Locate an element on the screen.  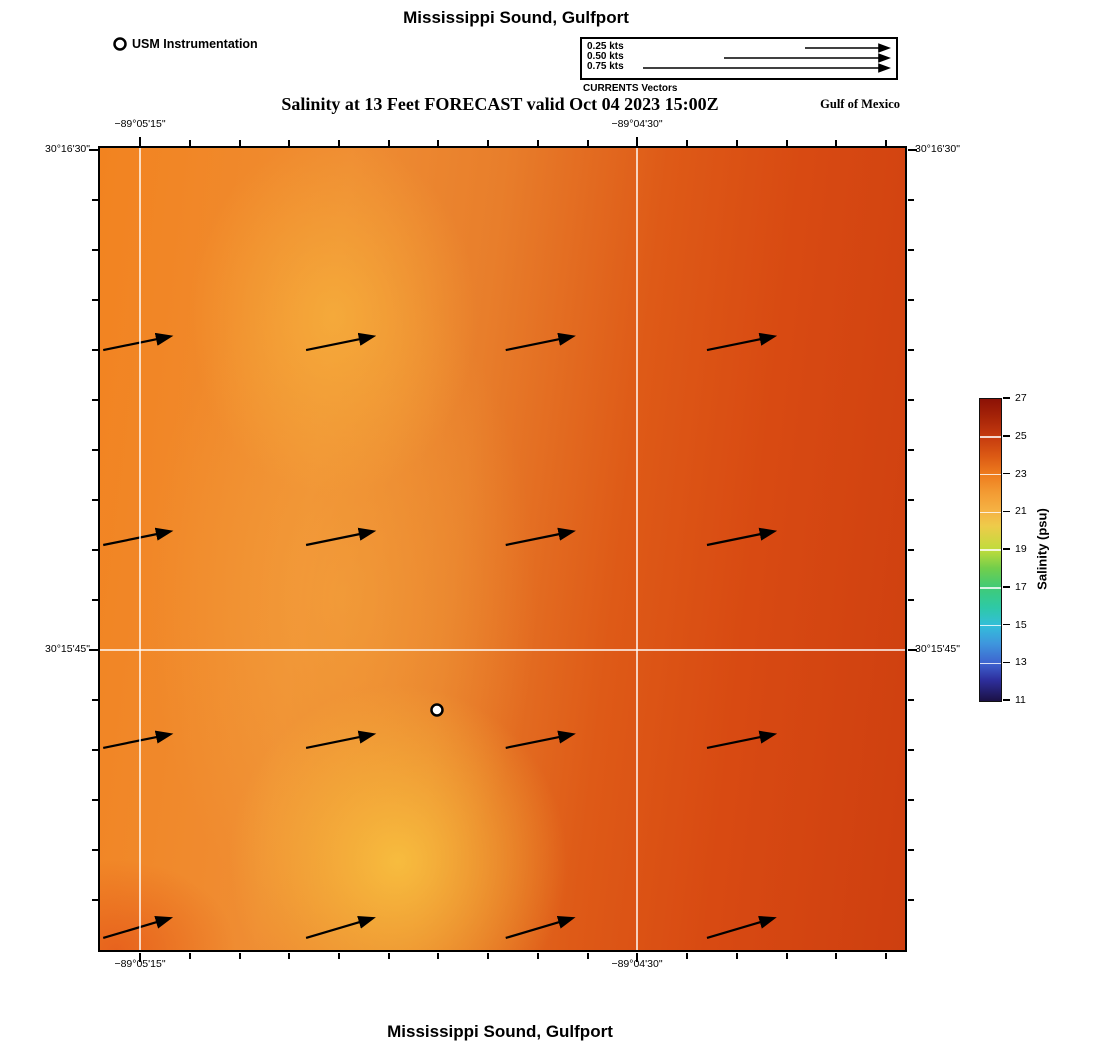
colorbar-tick-label: 21 is located at coordinates (1021, 511).